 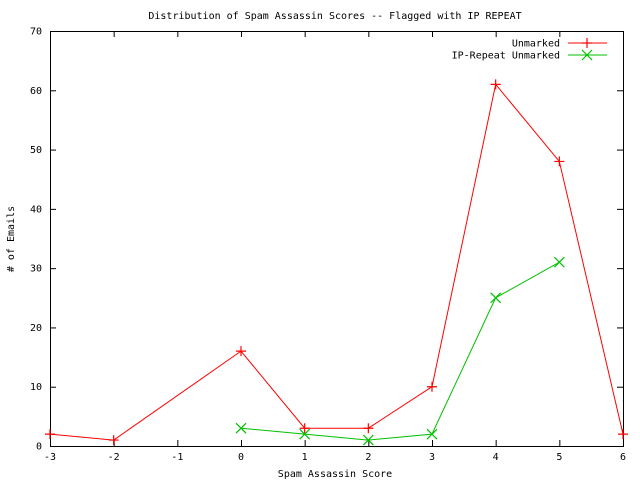 I want to click on x-tick-label: 6, so click(x=623, y=457).